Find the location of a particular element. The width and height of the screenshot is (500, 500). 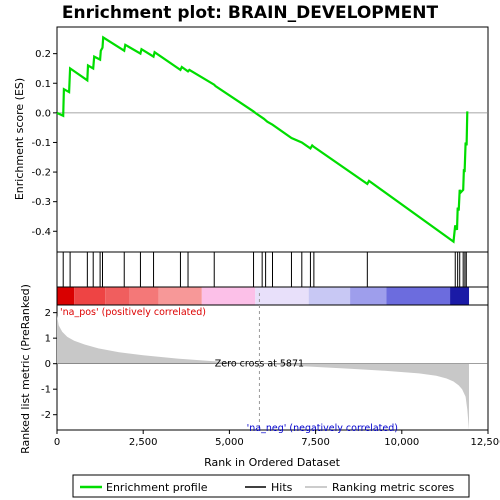

positive-label: 'na_pos' (positively correlated) is located at coordinates (133, 312).